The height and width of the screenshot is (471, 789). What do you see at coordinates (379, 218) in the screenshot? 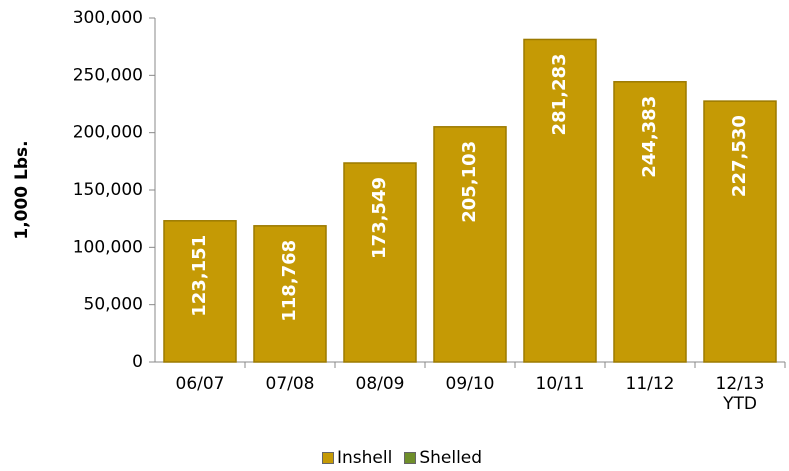
I see `data-label: 173,549` at bounding box center [379, 218].